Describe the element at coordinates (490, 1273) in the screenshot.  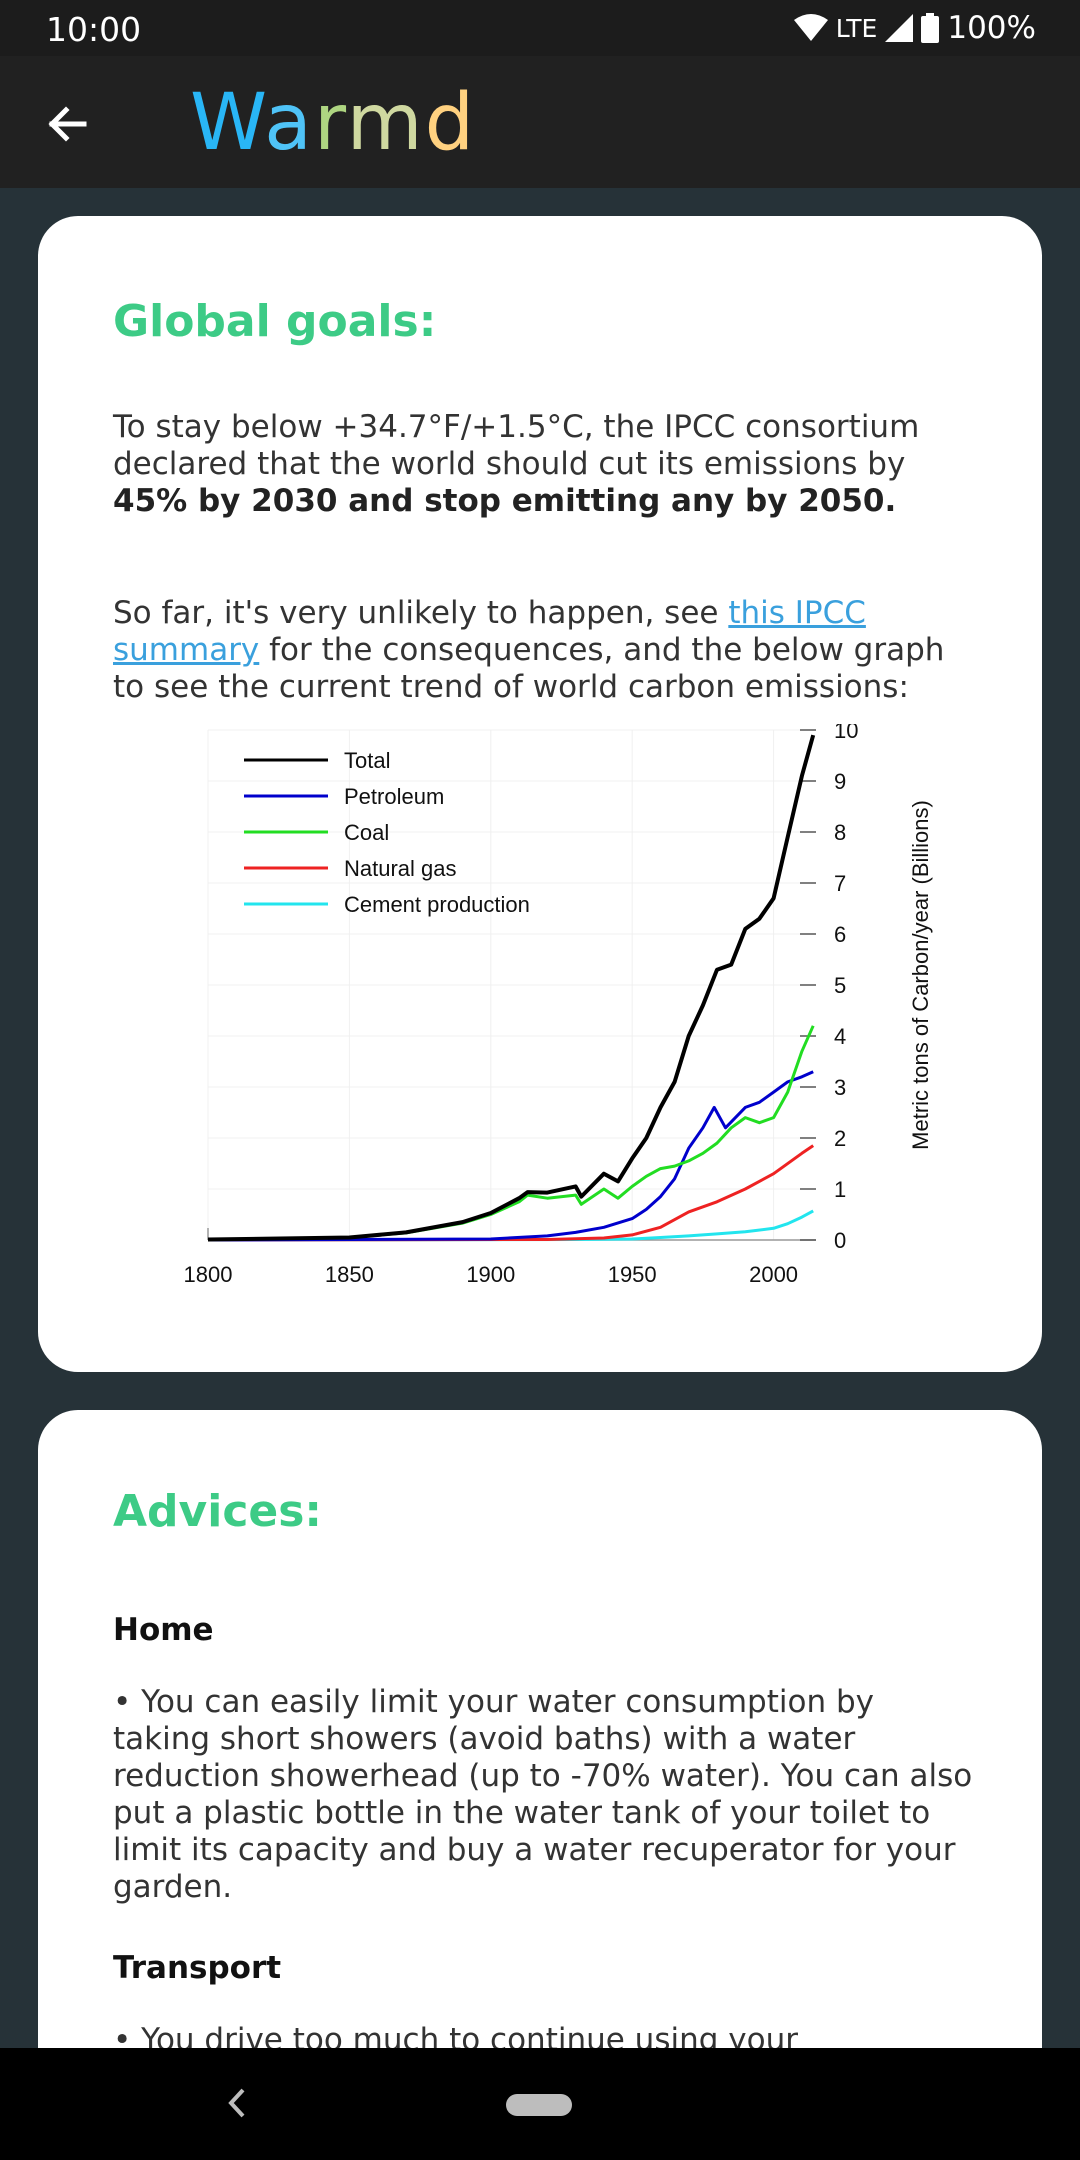
I see `x-tick-label: 1900` at that location.